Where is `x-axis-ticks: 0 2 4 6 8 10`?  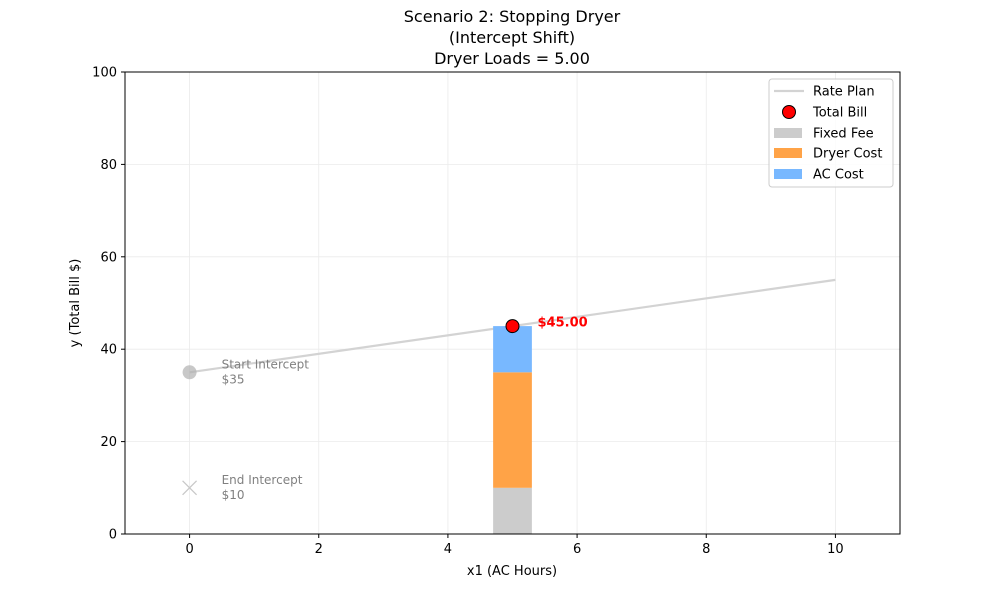
x-axis-ticks: 0 2 4 6 8 10 is located at coordinates (514, 545).